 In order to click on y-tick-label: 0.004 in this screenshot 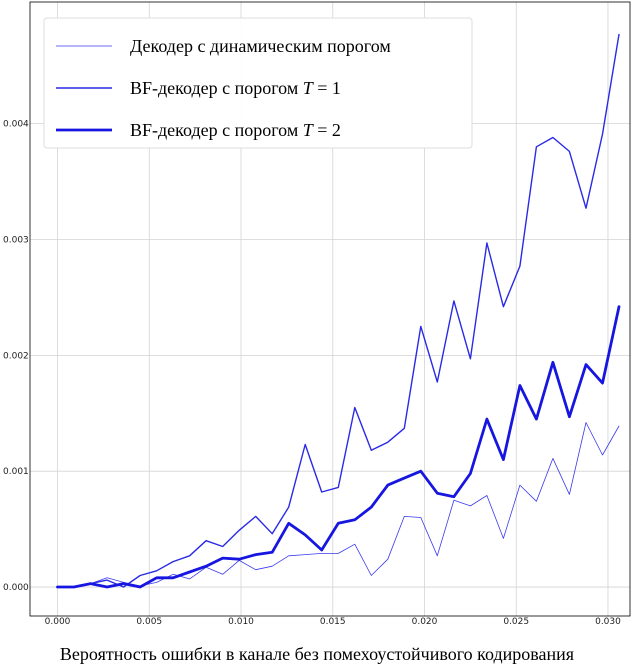, I will do `click(16, 125)`.